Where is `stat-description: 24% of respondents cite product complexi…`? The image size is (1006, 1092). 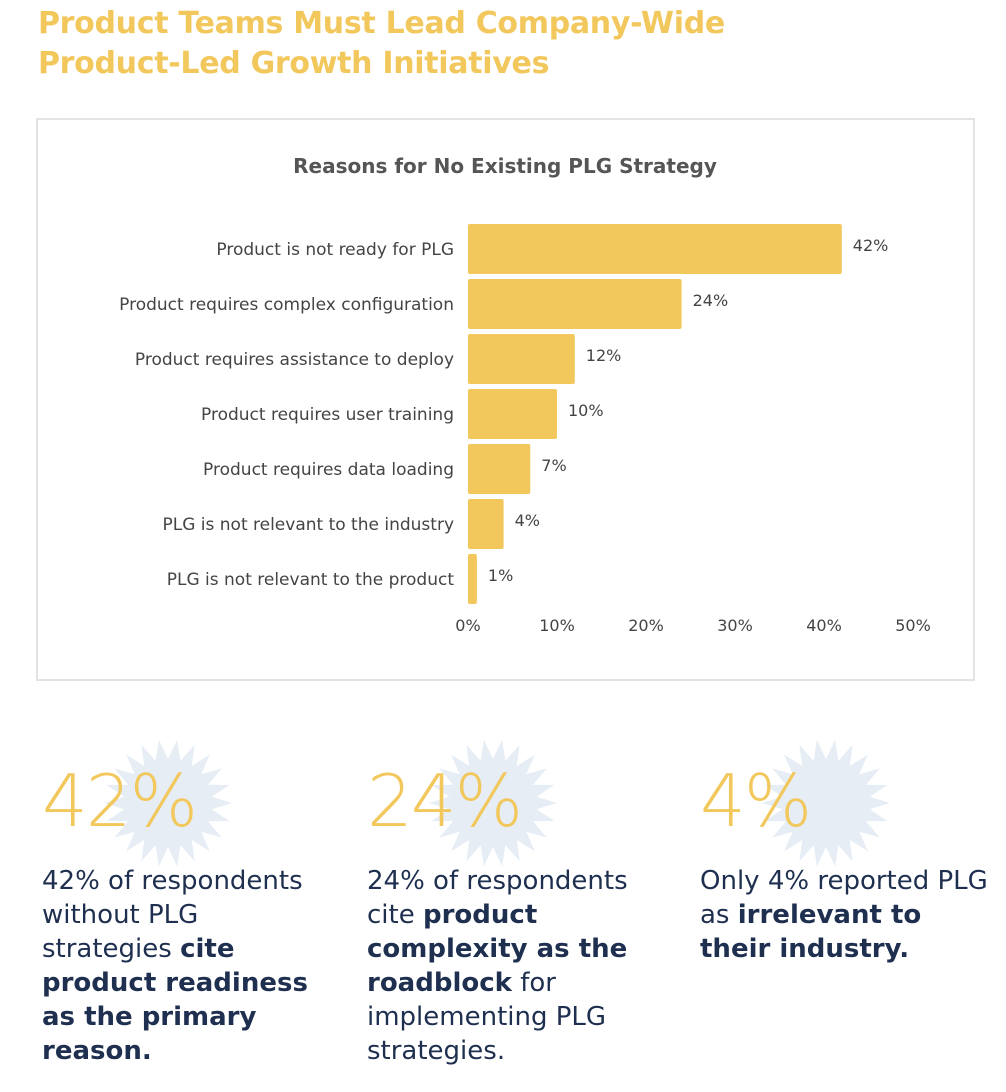
stat-description: 24% of respondents cite product complexi… is located at coordinates (512, 966).